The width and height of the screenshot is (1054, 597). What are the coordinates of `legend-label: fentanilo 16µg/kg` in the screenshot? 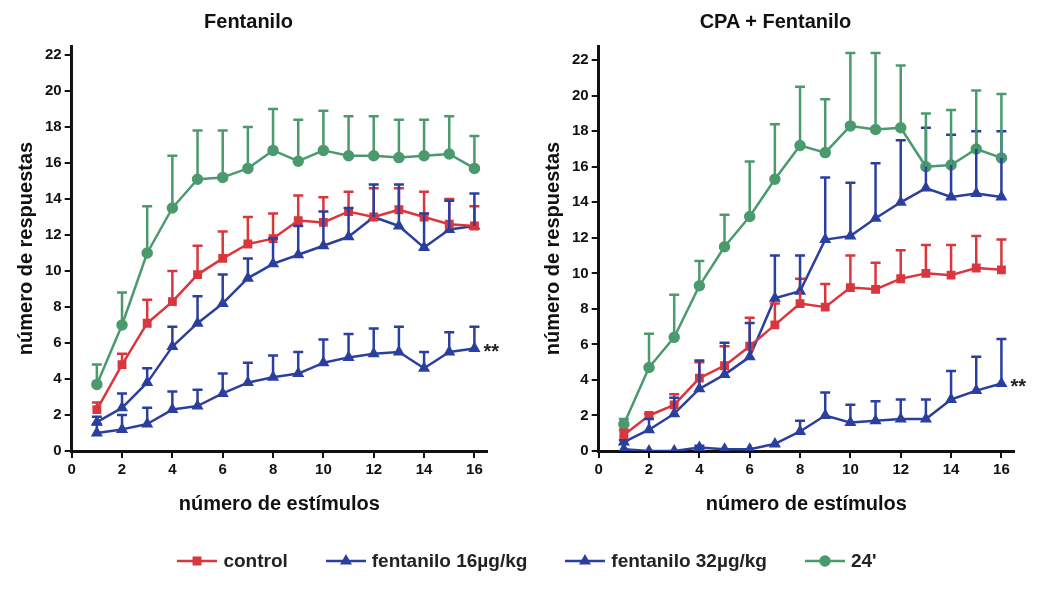 It's located at (449, 561).